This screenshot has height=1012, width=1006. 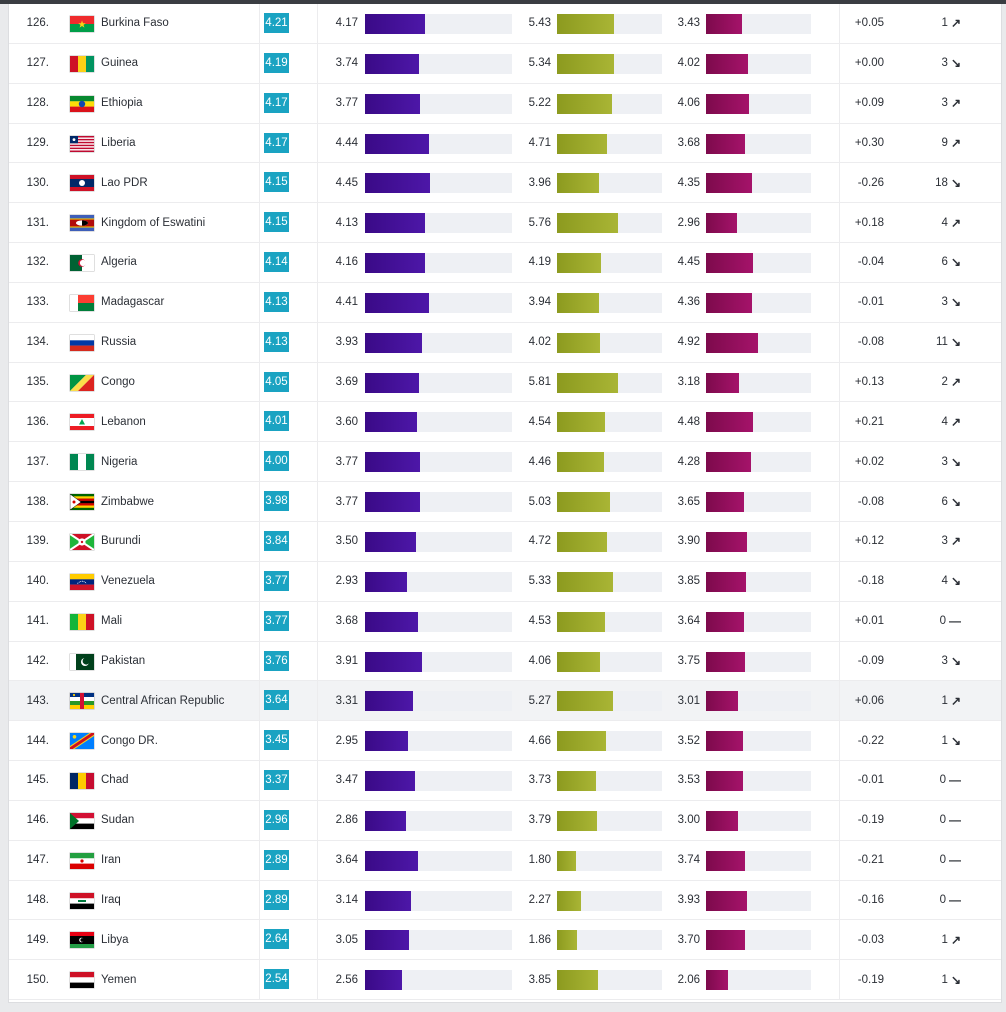 What do you see at coordinates (111, 860) in the screenshot?
I see `country-name: Iran` at bounding box center [111, 860].